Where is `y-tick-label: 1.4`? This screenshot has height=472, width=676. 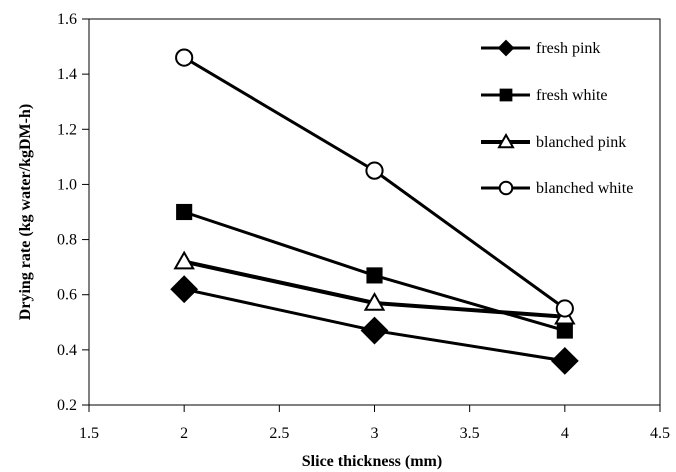 y-tick-label: 1.4 is located at coordinates (67, 74).